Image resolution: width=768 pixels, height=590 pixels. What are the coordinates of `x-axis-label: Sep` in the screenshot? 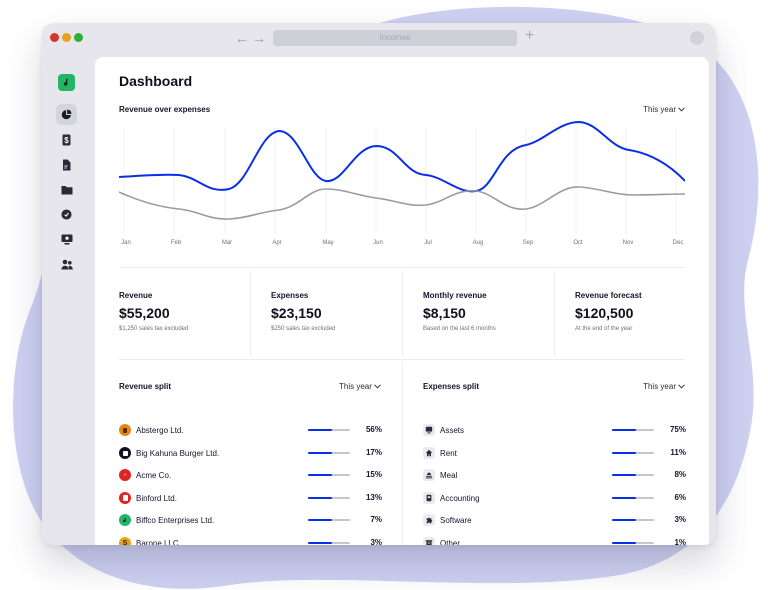 It's located at (528, 243).